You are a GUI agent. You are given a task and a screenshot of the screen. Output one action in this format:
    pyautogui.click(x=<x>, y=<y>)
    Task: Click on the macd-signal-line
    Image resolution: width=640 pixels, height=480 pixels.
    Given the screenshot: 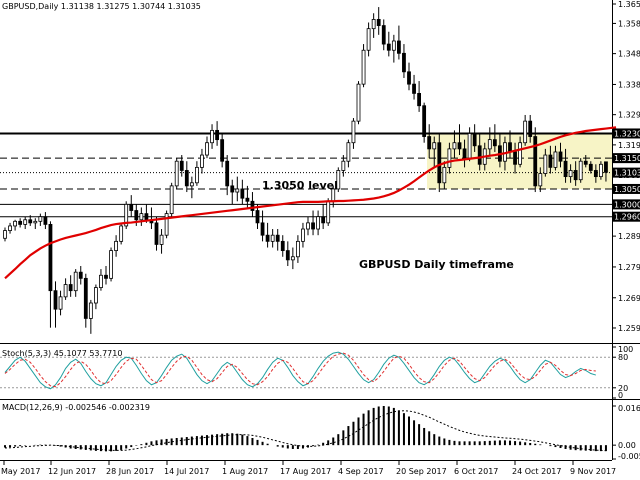 What is the action you would take?
    pyautogui.click(x=305, y=431)
    